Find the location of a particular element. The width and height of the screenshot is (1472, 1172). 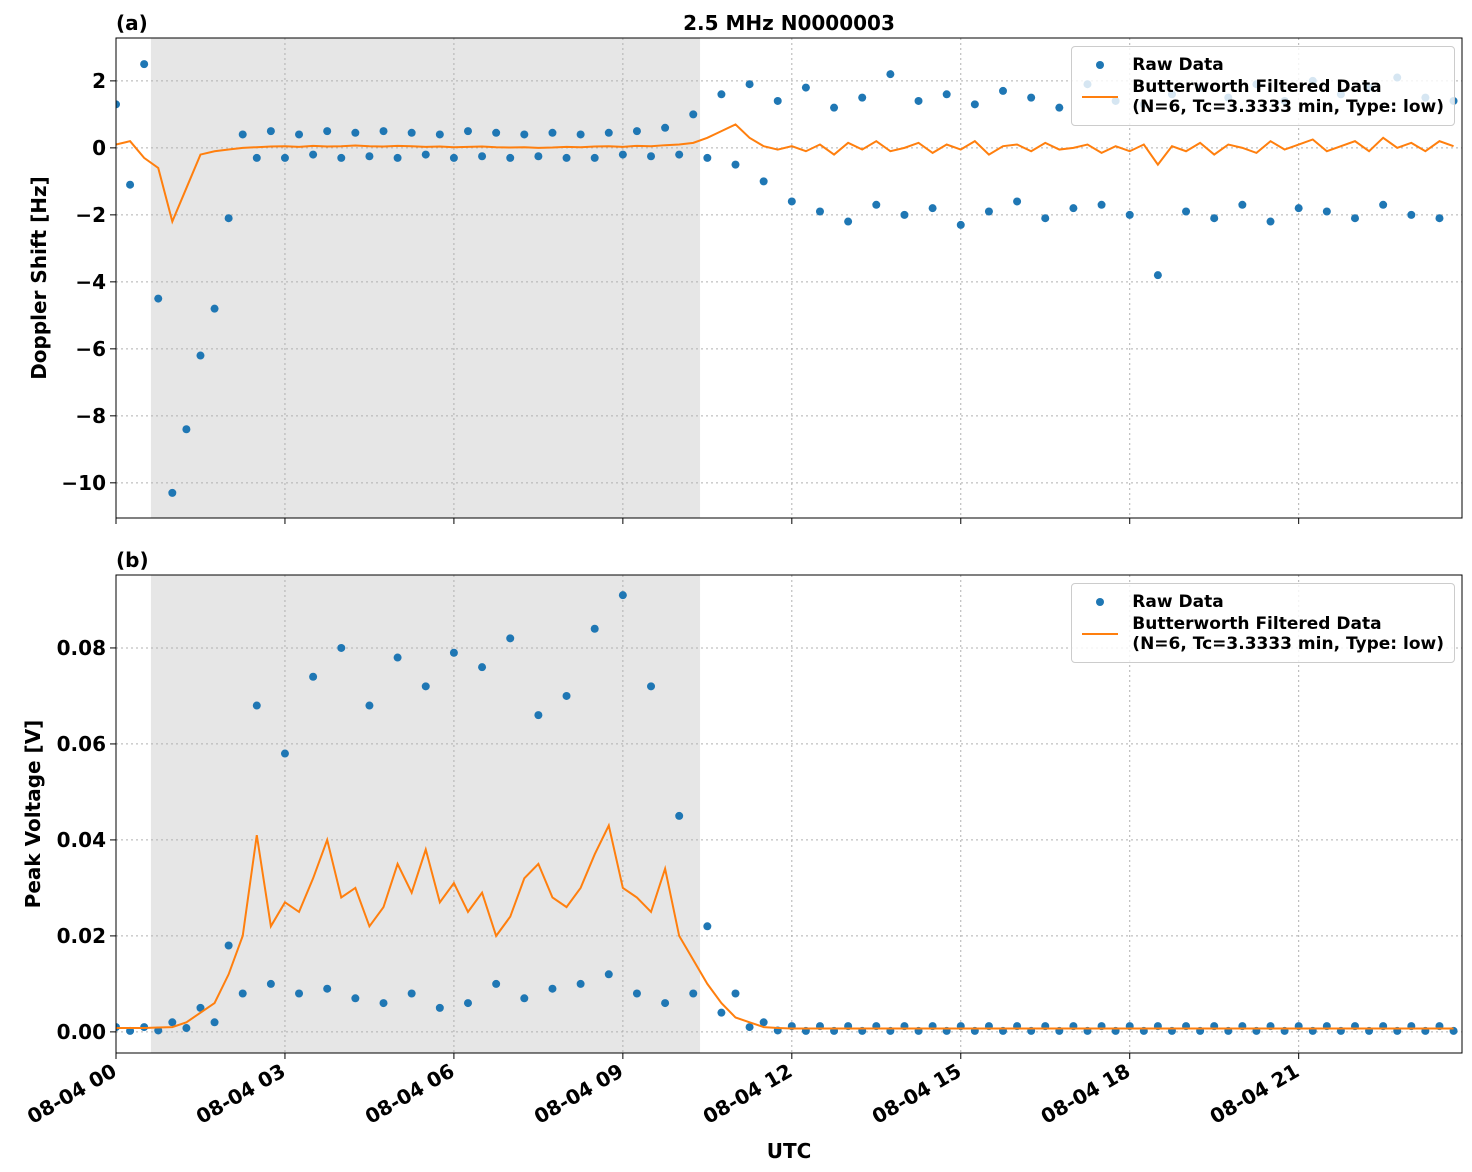

y-tick-label: 0.02 is located at coordinates (81, 936).